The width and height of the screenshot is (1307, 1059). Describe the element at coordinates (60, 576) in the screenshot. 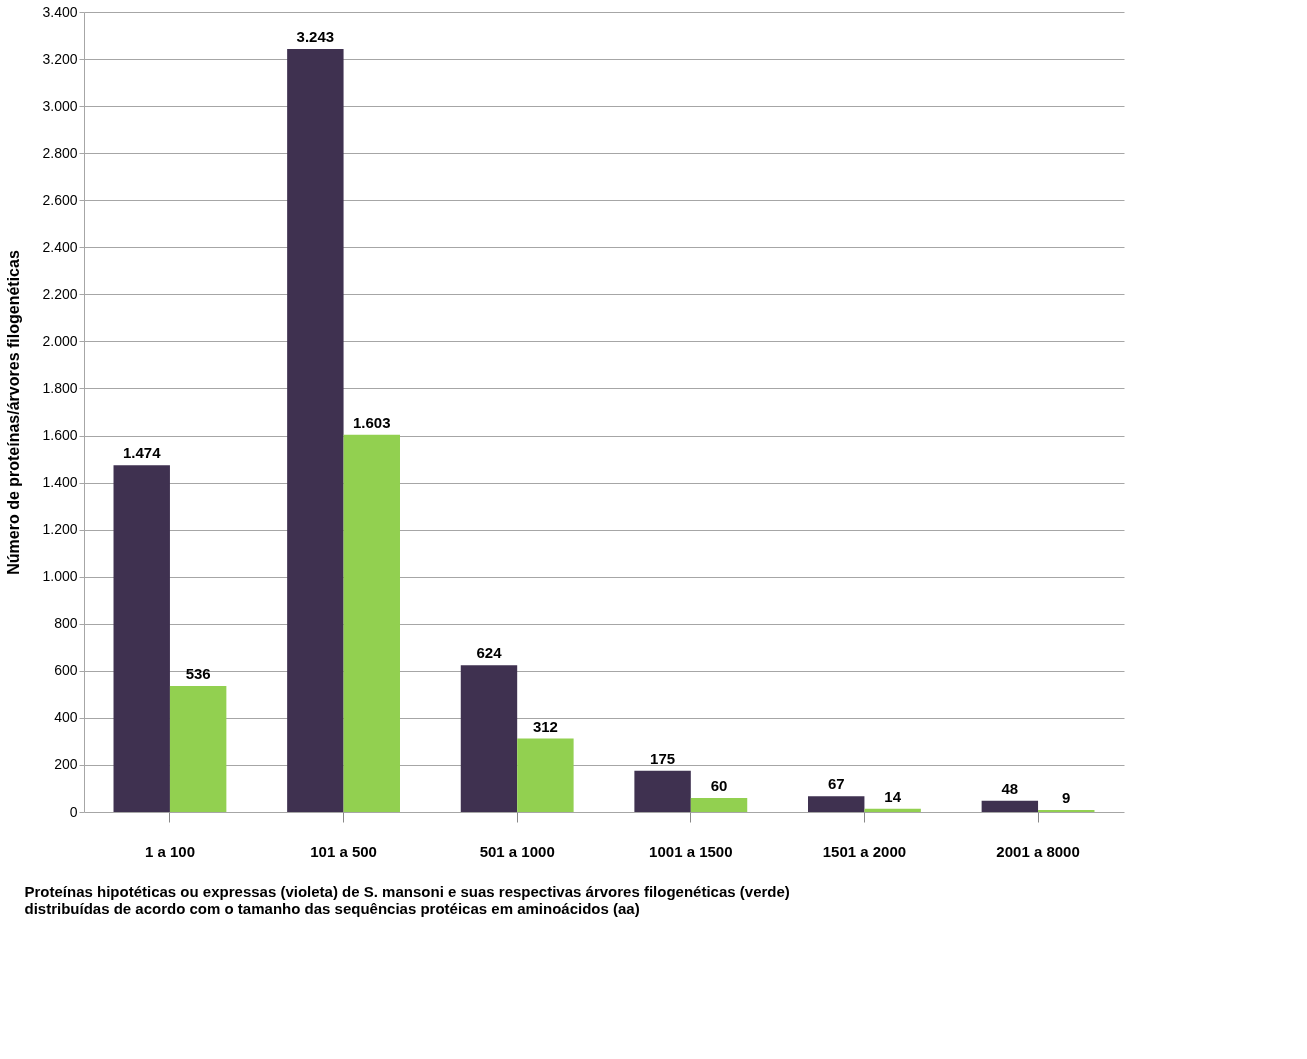

I see `y-tick-label: 1.000` at that location.